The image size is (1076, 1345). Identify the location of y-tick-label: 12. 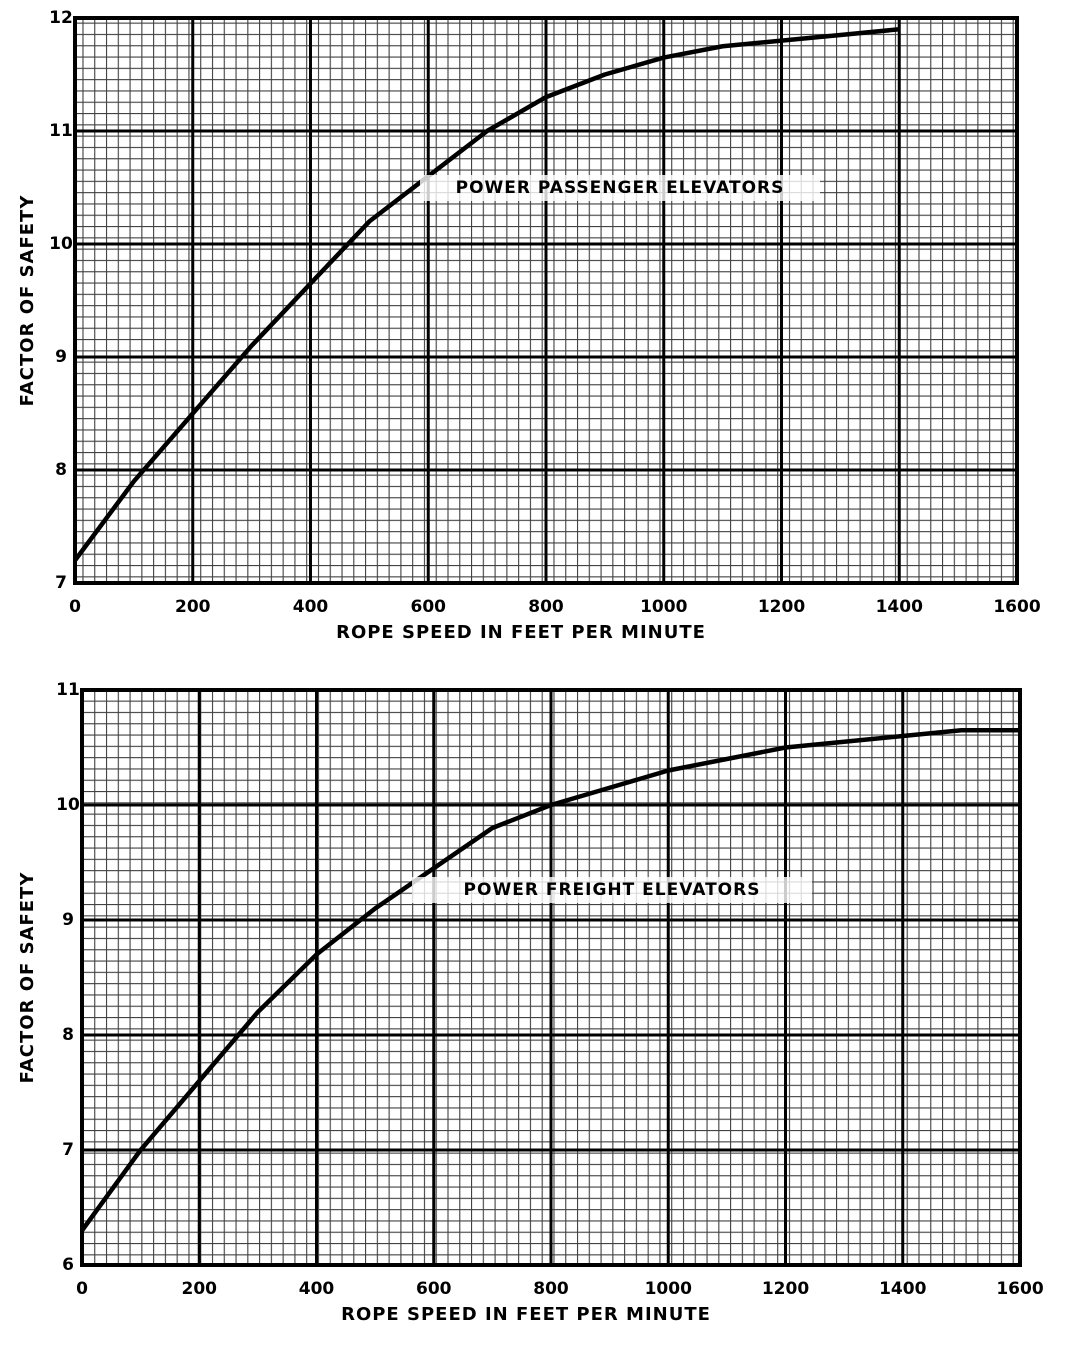
(61, 18).